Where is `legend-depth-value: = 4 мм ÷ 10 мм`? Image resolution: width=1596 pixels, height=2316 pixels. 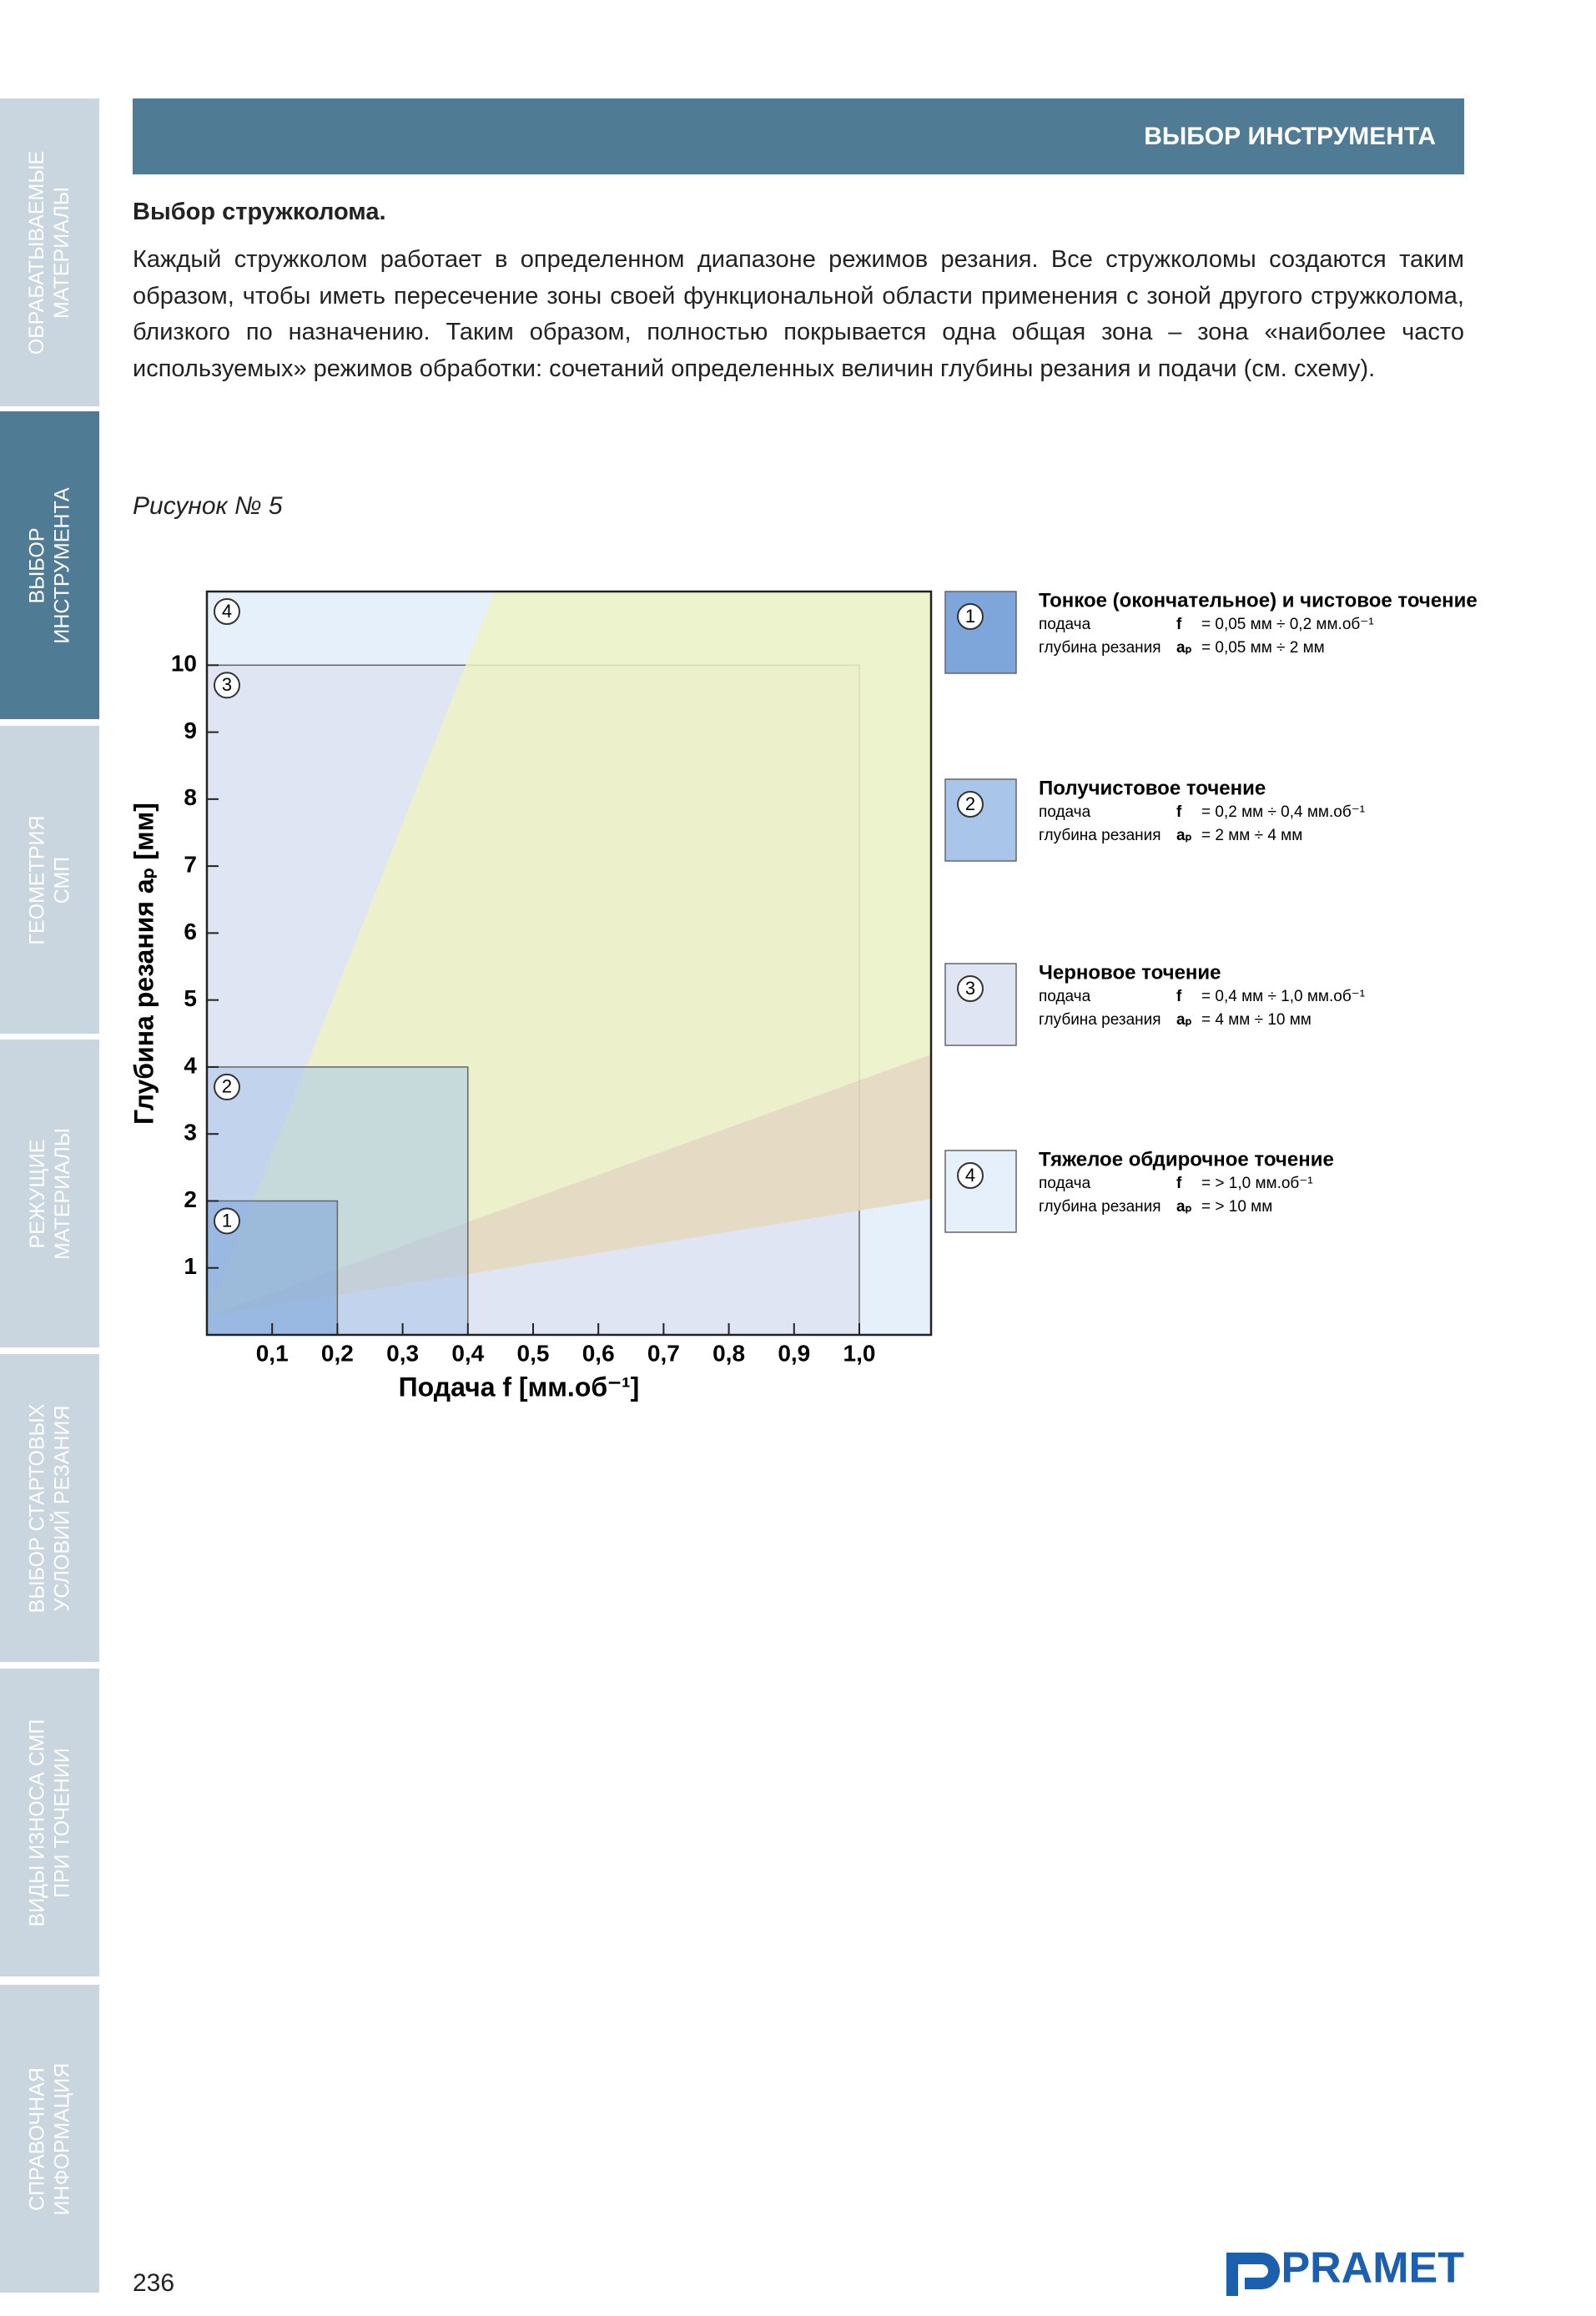
legend-depth-value: = 4 мм ÷ 10 мм is located at coordinates (1256, 1020).